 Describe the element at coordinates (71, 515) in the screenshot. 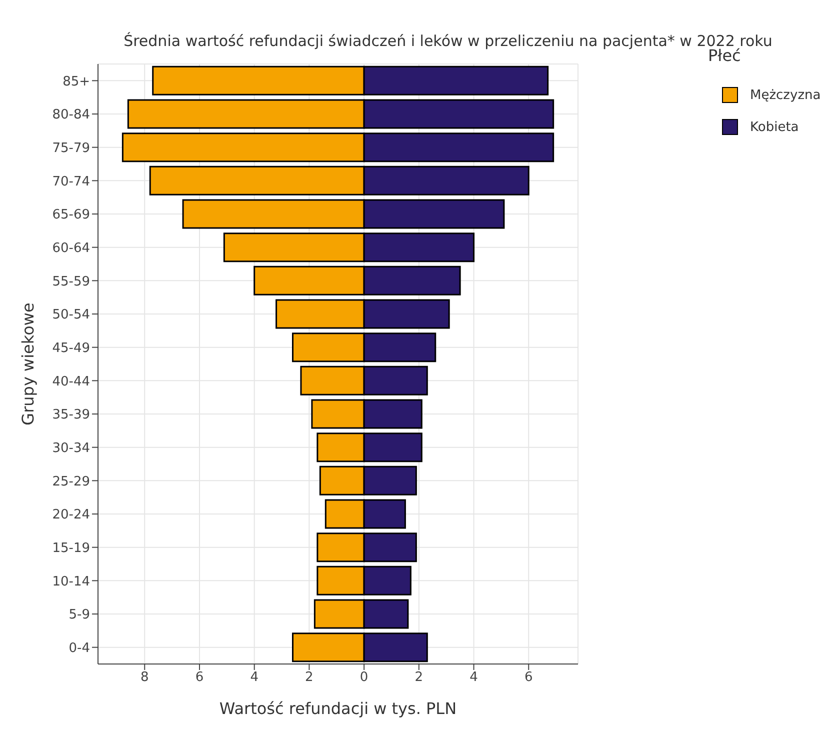

I see `y-tick-label: 20-24` at that location.